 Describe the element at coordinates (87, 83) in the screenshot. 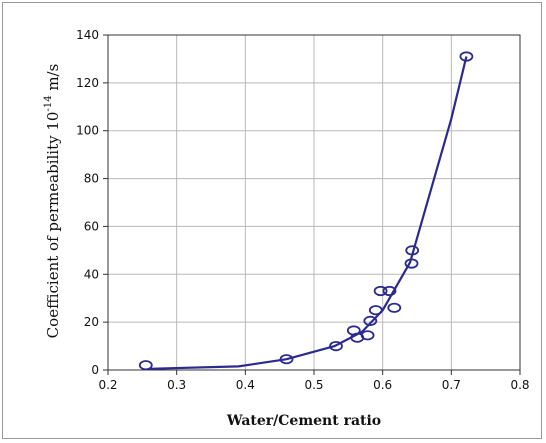

I see `y-tick-label: 120` at that location.